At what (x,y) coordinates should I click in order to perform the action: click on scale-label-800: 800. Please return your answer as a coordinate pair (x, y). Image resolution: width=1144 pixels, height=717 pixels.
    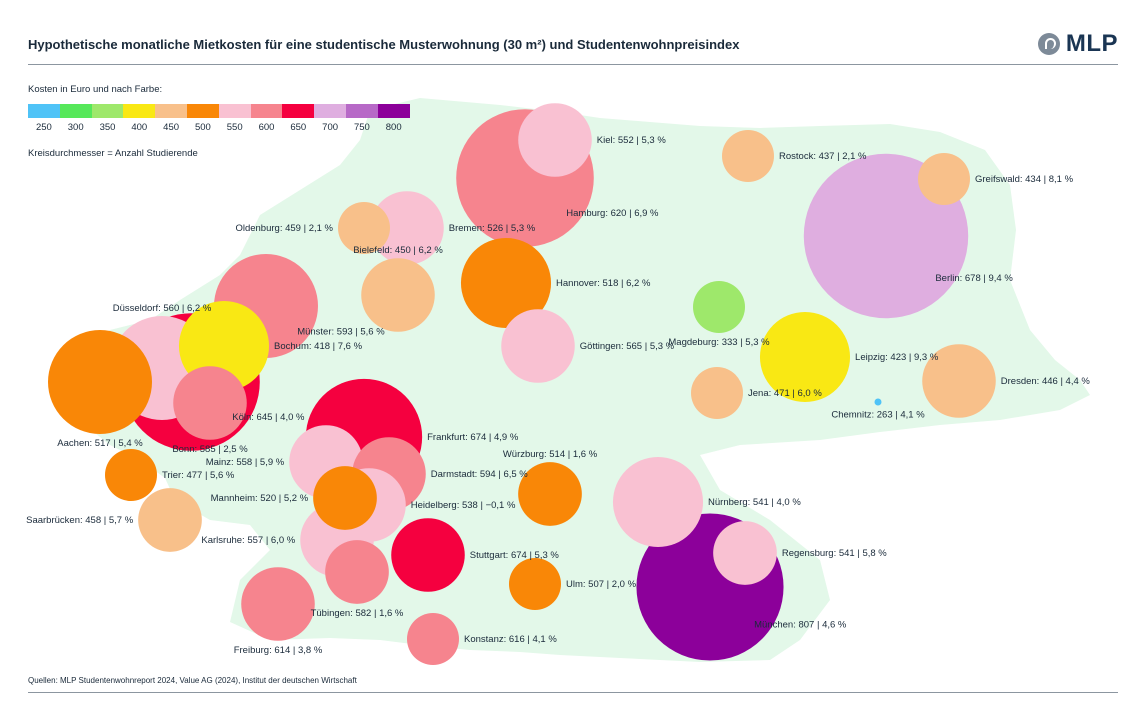
    Looking at the image, I should click on (393, 127).